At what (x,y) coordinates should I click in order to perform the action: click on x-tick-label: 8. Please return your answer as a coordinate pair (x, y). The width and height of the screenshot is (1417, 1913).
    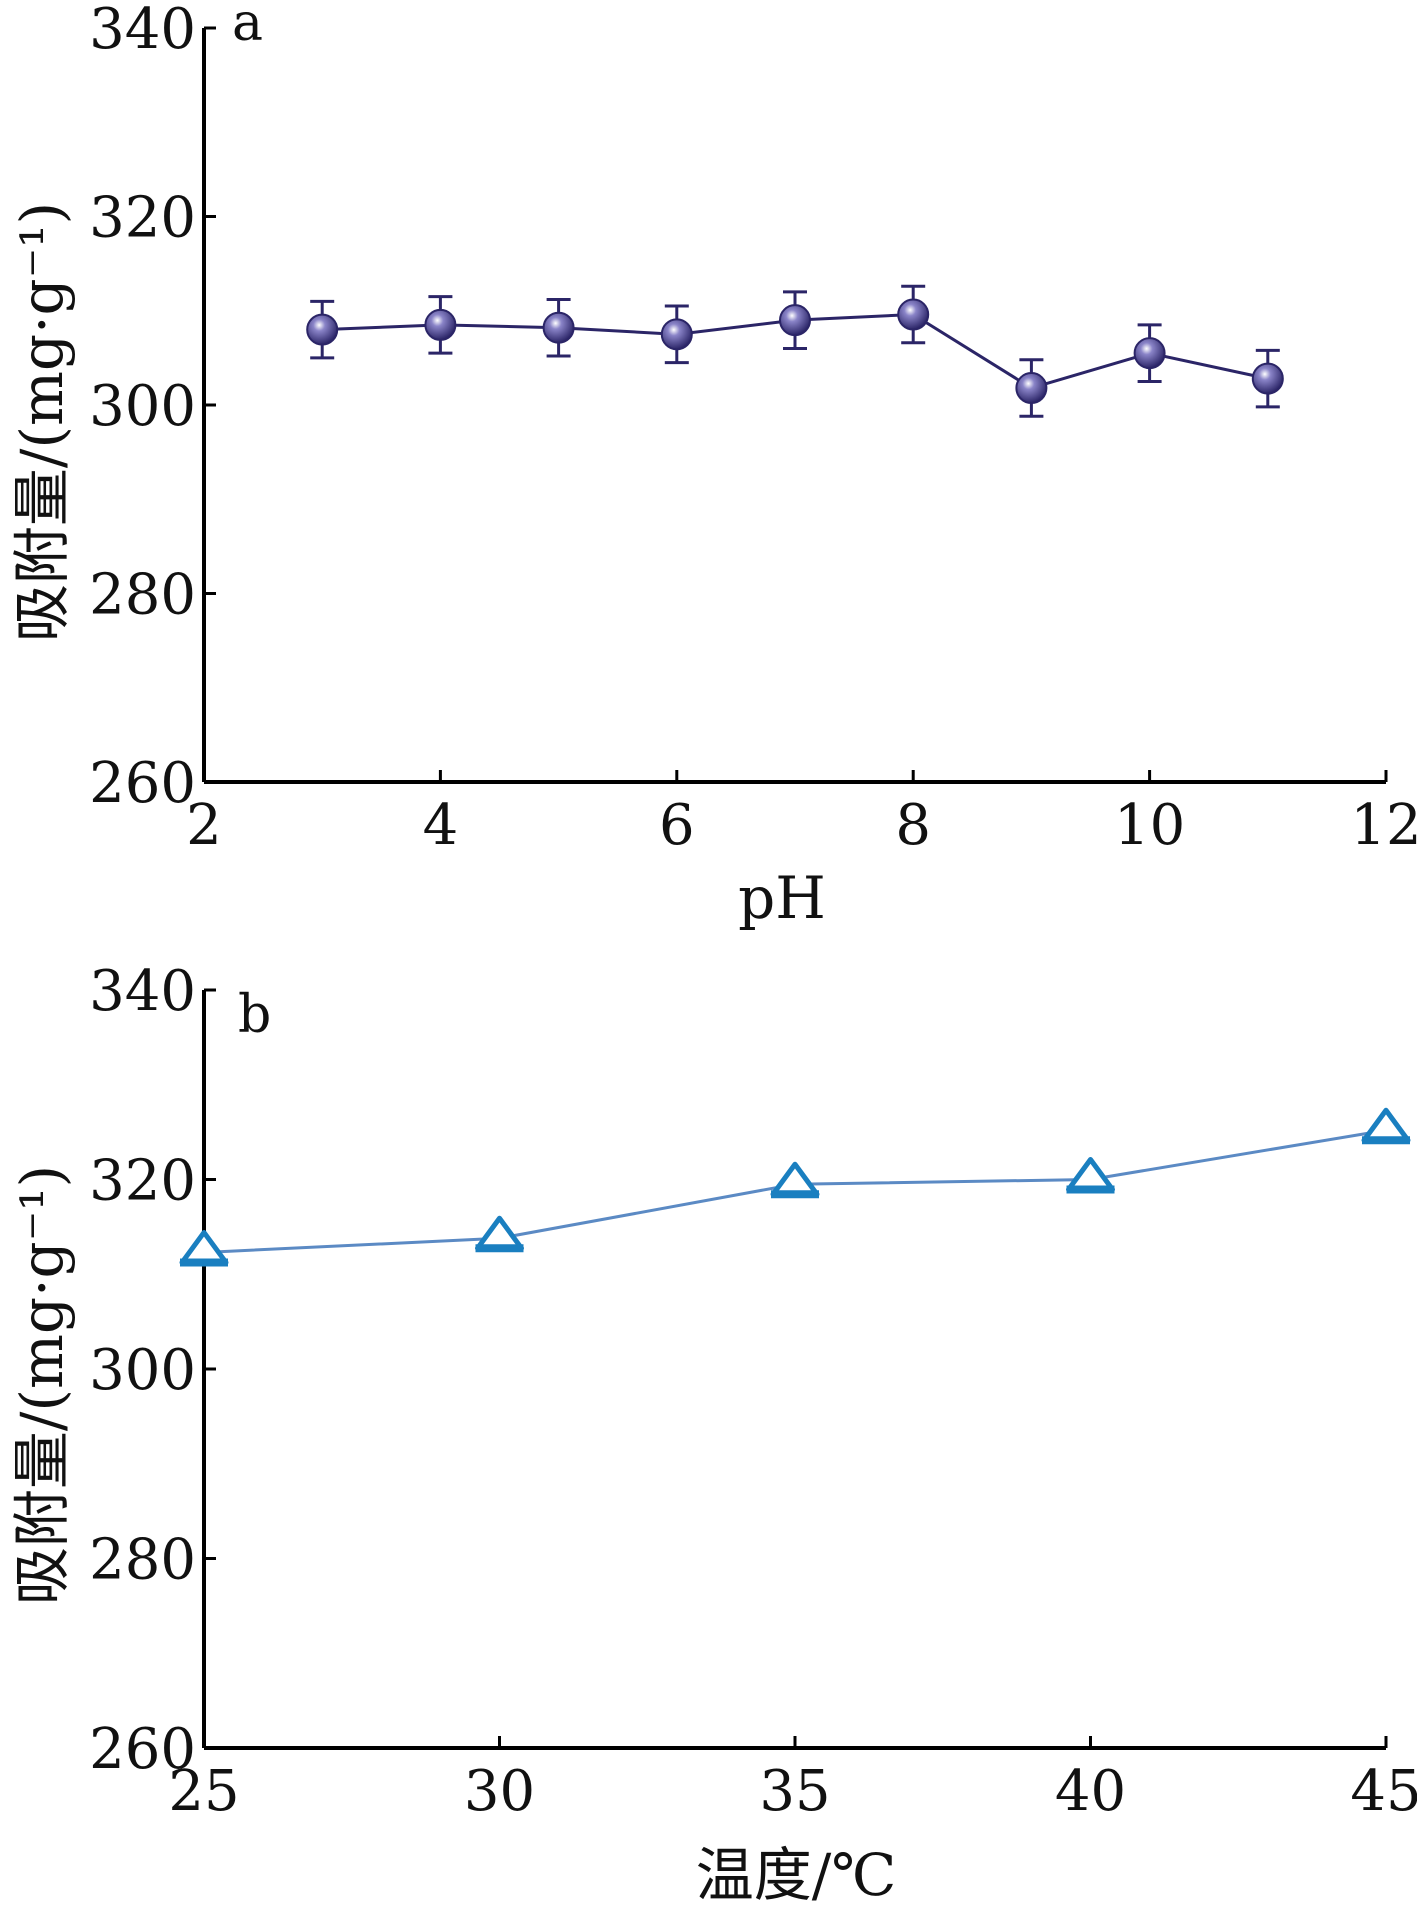
    Looking at the image, I should click on (913, 825).